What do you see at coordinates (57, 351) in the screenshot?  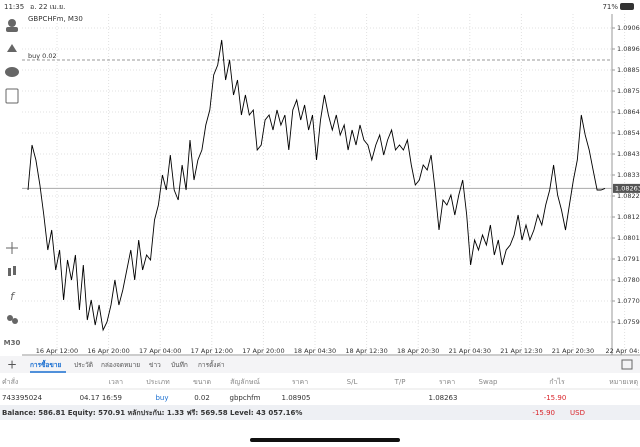 I see `x-tick-label: 16 Apr 12:00` at bounding box center [57, 351].